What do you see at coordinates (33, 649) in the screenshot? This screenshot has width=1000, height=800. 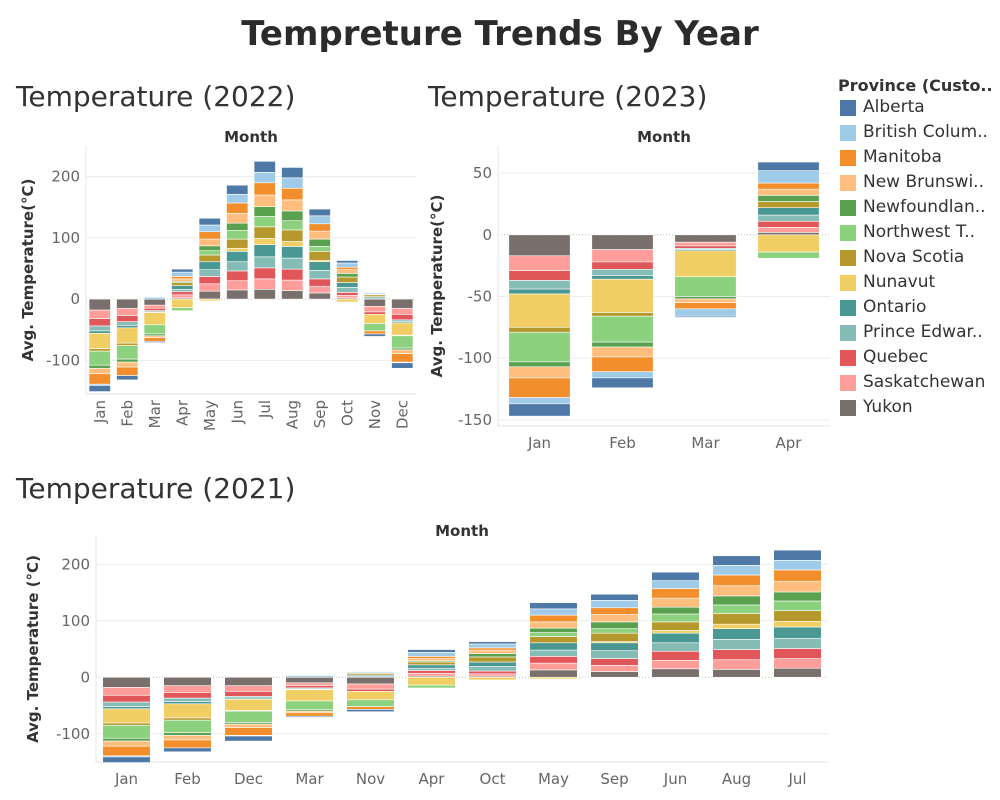 I see `y-axis-label: Avg. Temperature (°C)` at bounding box center [33, 649].